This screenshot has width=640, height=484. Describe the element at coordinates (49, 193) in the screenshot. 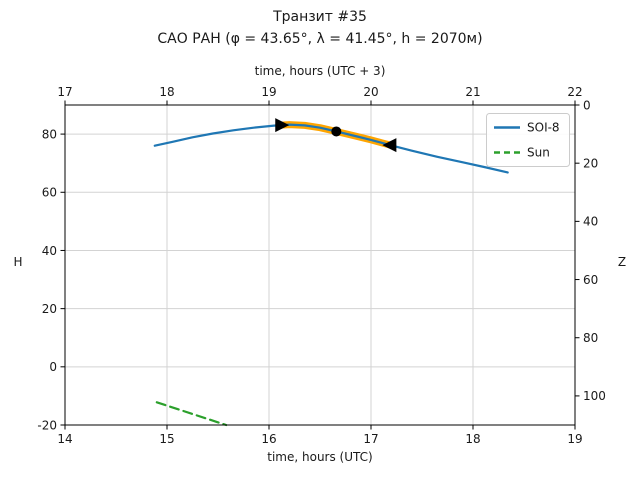

I see `tick-label-left: 60` at that location.